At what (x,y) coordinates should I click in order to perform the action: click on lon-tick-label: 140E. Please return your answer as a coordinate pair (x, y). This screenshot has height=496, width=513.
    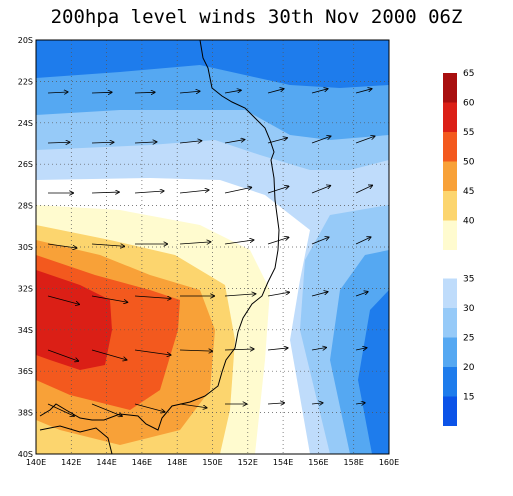
    Looking at the image, I should click on (36, 462).